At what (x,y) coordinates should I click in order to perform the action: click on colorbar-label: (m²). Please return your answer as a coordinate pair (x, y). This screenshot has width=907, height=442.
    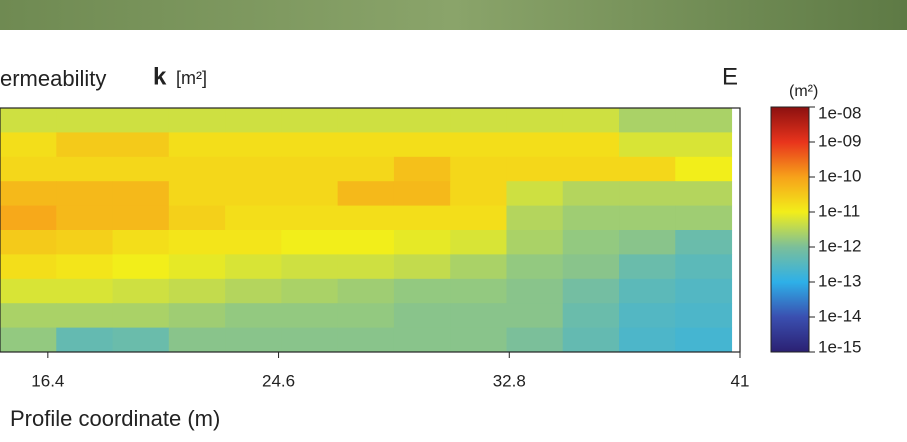
    Looking at the image, I should click on (803, 91).